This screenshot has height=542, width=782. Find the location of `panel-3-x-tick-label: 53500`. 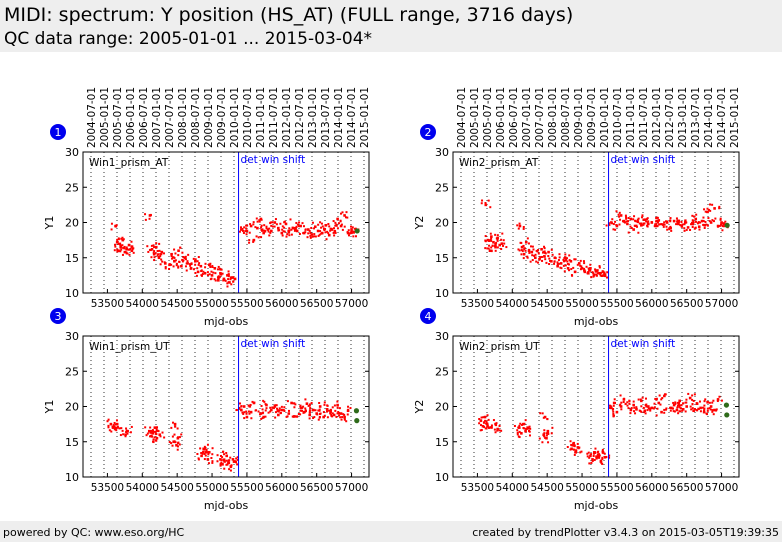

panel-3-x-tick-label: 53500 is located at coordinates (107, 488).